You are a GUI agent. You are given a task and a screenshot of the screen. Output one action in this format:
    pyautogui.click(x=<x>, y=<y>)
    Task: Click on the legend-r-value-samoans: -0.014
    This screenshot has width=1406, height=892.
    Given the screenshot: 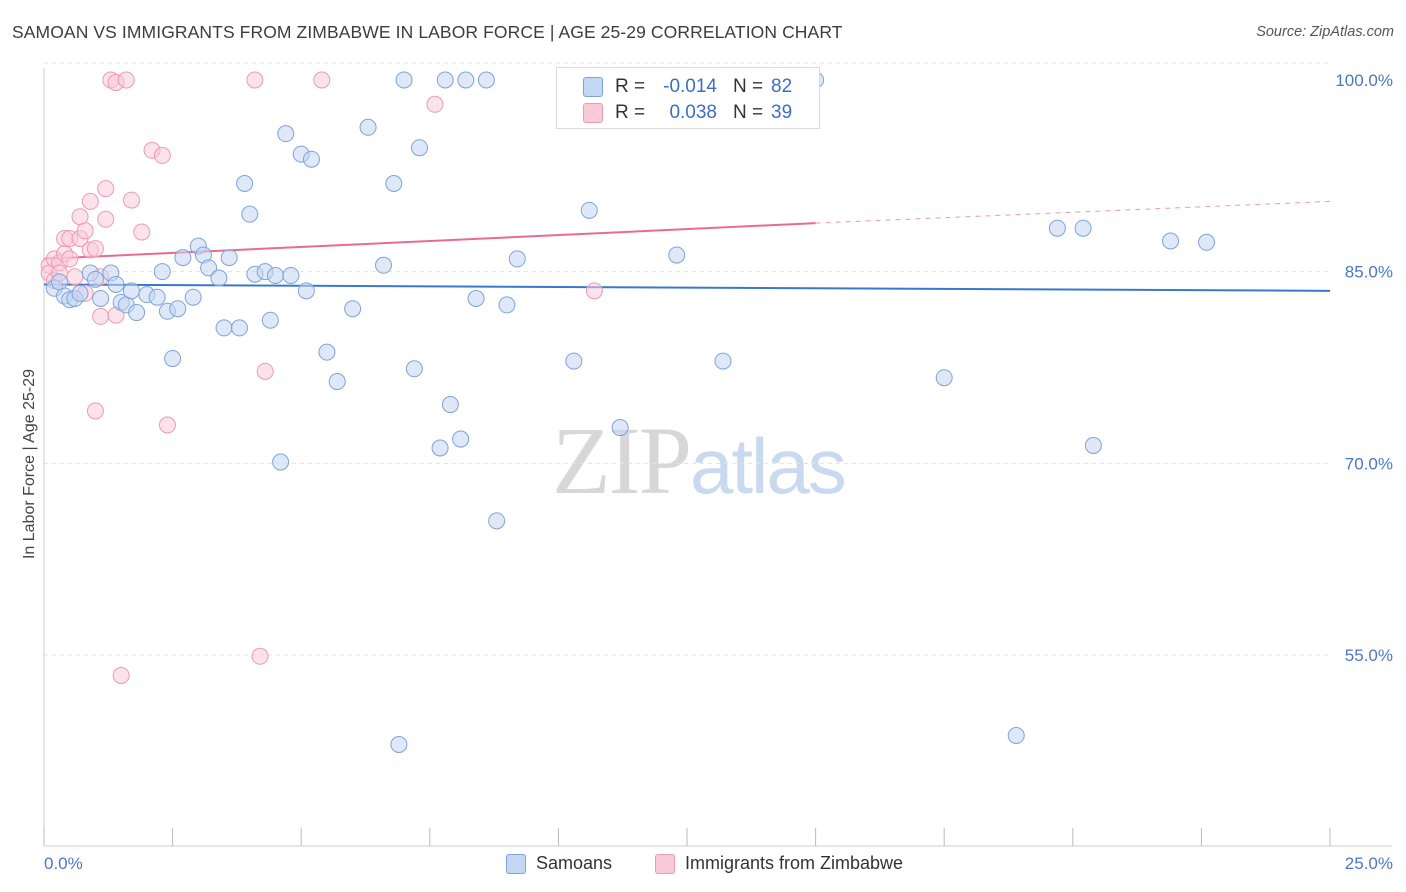 What is the action you would take?
    pyautogui.click(x=690, y=86)
    